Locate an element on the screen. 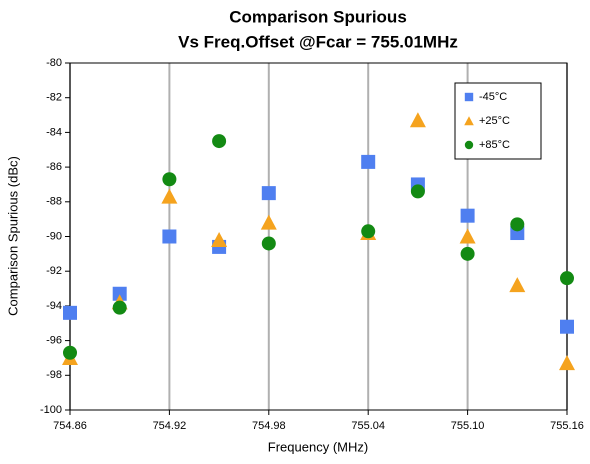 This screenshot has height=464, width=590. legend-label: +25°C is located at coordinates (494, 121).